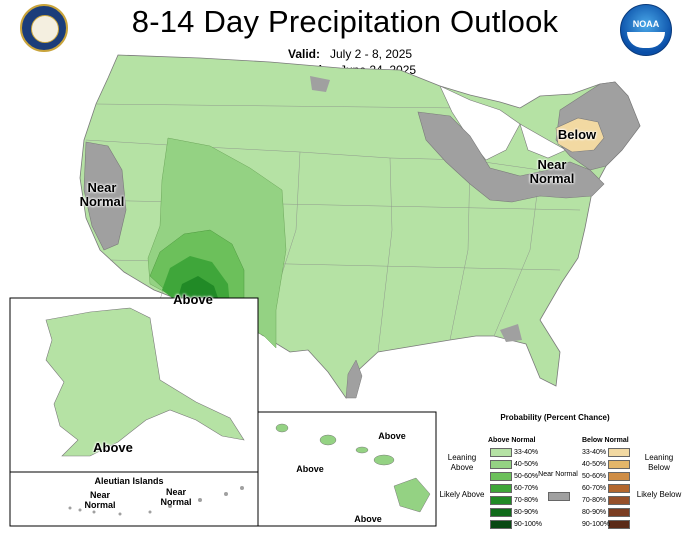 The height and width of the screenshot is (533, 690). What do you see at coordinates (594, 488) in the screenshot?
I see `legend-below-swatch-label: 60-70%` at bounding box center [594, 488].